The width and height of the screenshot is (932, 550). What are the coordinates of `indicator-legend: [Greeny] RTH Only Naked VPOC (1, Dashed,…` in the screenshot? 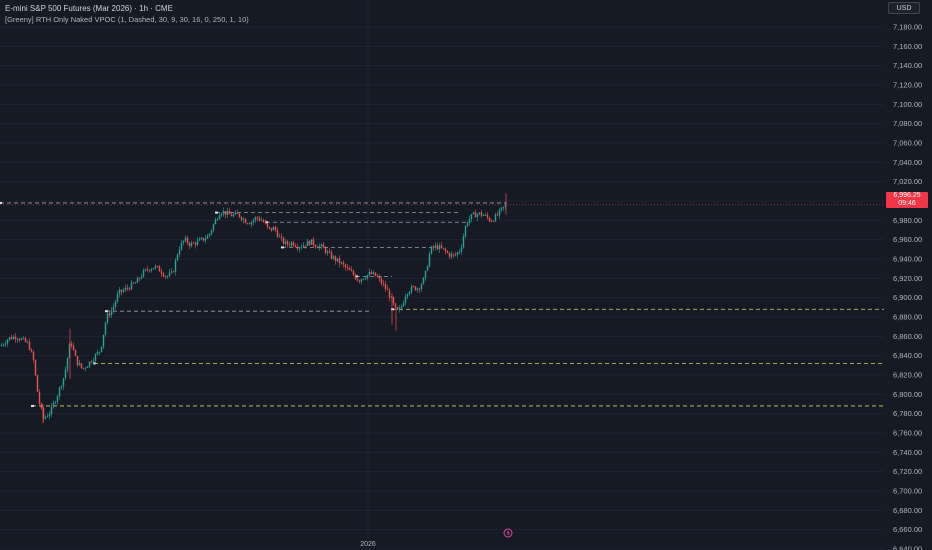 It's located at (127, 19).